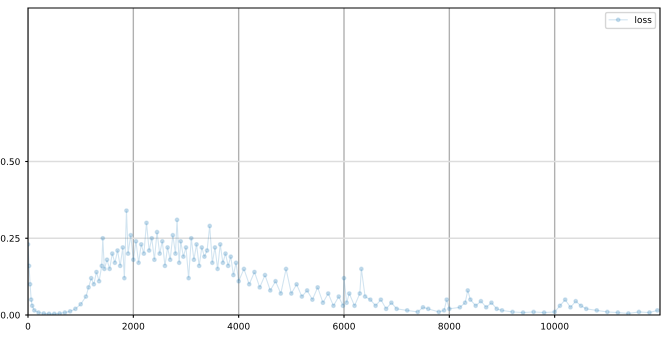 The image size is (665, 337). What do you see at coordinates (554, 326) in the screenshot?
I see `x-tick-label: 10000` at bounding box center [554, 326].